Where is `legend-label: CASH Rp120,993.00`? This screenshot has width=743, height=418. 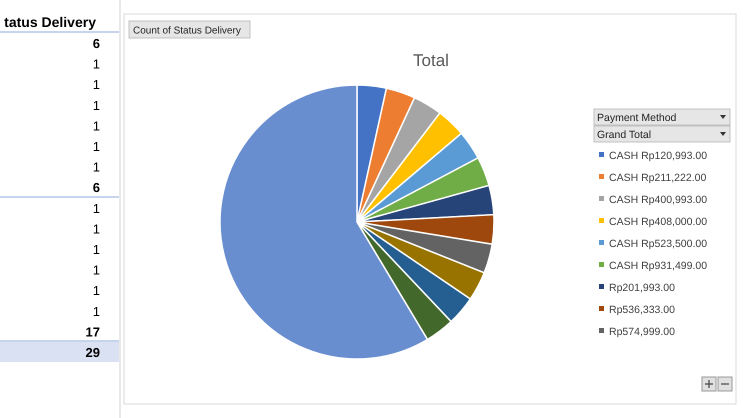
legend-label: CASH Rp120,993.00 is located at coordinates (658, 156).